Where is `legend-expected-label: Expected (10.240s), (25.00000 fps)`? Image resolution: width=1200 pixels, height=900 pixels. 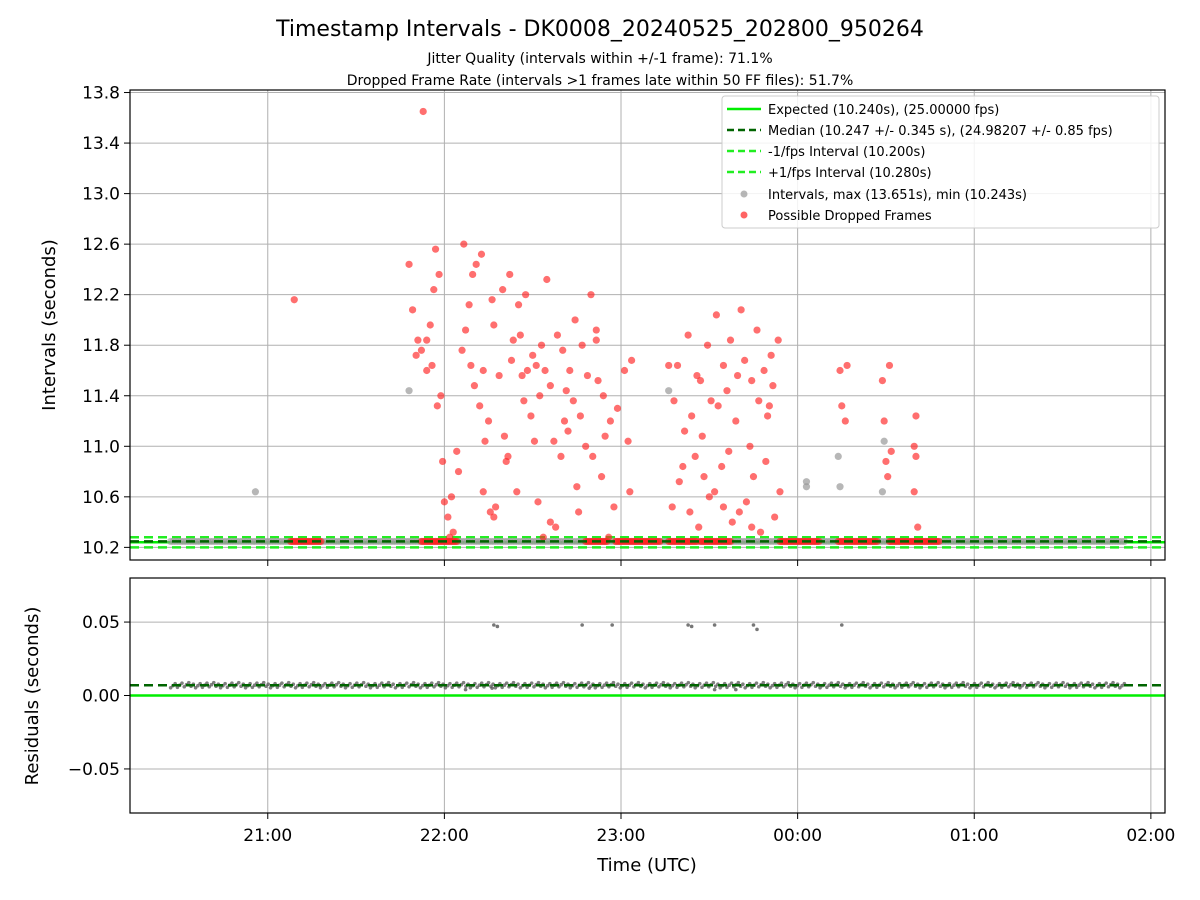
legend-expected-label: Expected (10.240s), (25.00000 fps) is located at coordinates (883, 110).